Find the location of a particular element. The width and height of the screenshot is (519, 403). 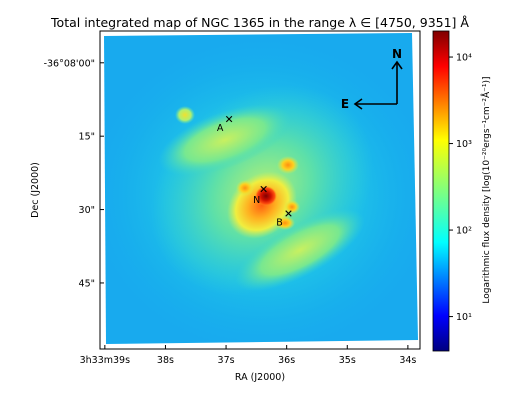

y-tick-label: 30" is located at coordinates (87, 210).